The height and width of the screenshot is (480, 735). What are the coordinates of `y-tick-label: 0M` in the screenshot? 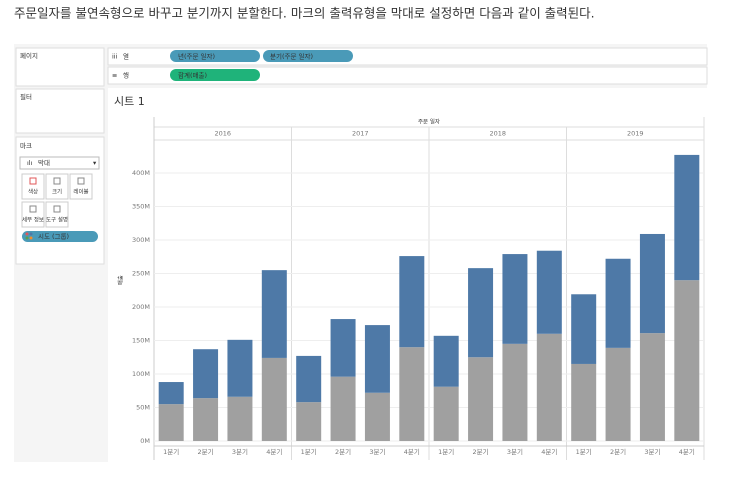 It's located at (145, 441).